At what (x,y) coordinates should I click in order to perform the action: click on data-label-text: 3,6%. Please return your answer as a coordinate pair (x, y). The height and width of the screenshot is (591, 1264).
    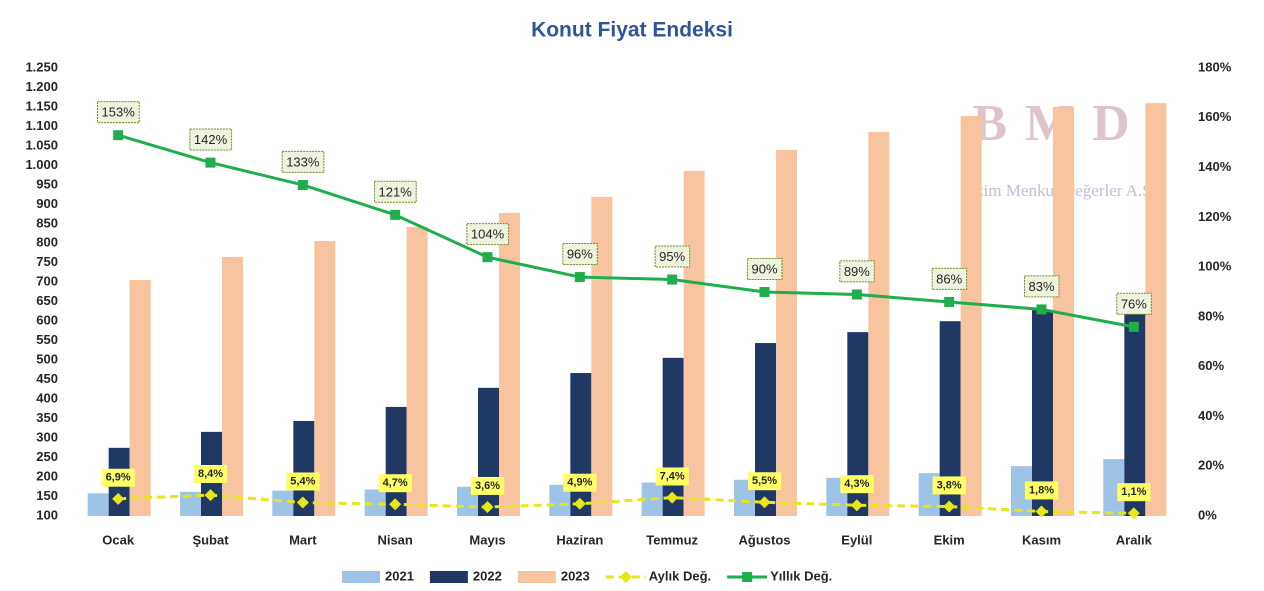
    Looking at the image, I should click on (487, 486).